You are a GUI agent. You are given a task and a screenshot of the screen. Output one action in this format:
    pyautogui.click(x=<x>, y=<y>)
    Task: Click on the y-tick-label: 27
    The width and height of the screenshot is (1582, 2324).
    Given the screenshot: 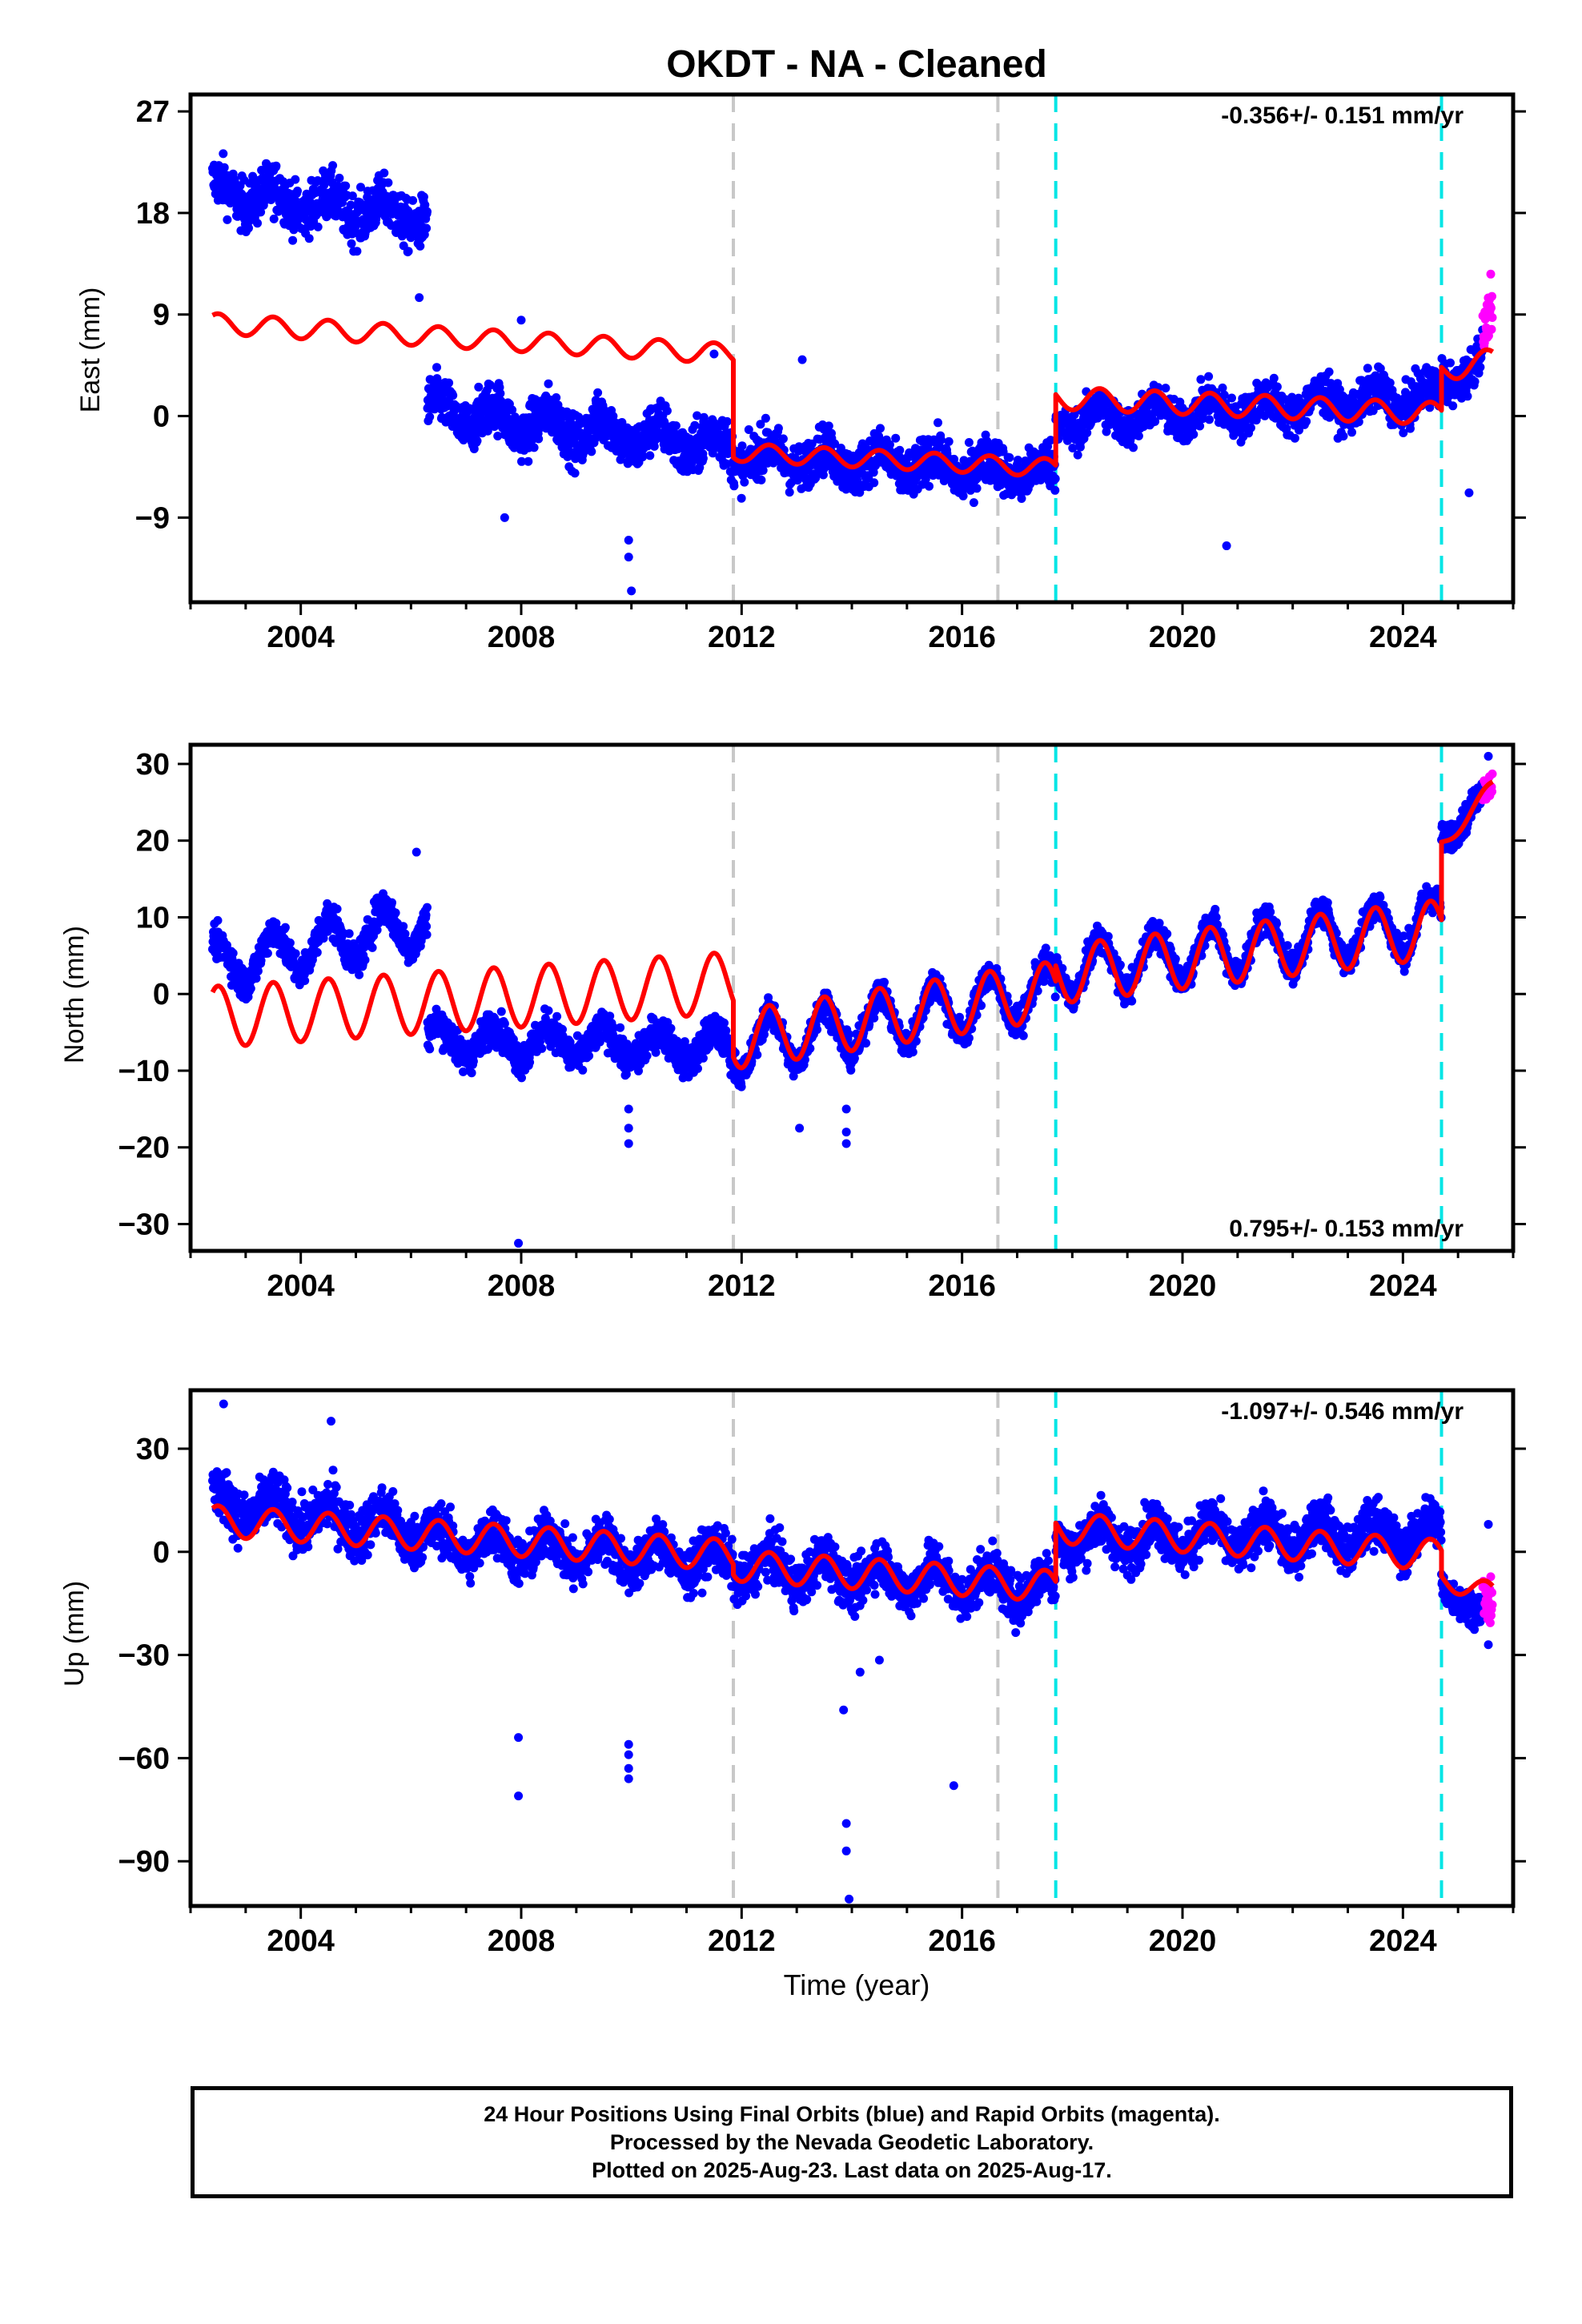 What is the action you would take?
    pyautogui.click(x=153, y=112)
    